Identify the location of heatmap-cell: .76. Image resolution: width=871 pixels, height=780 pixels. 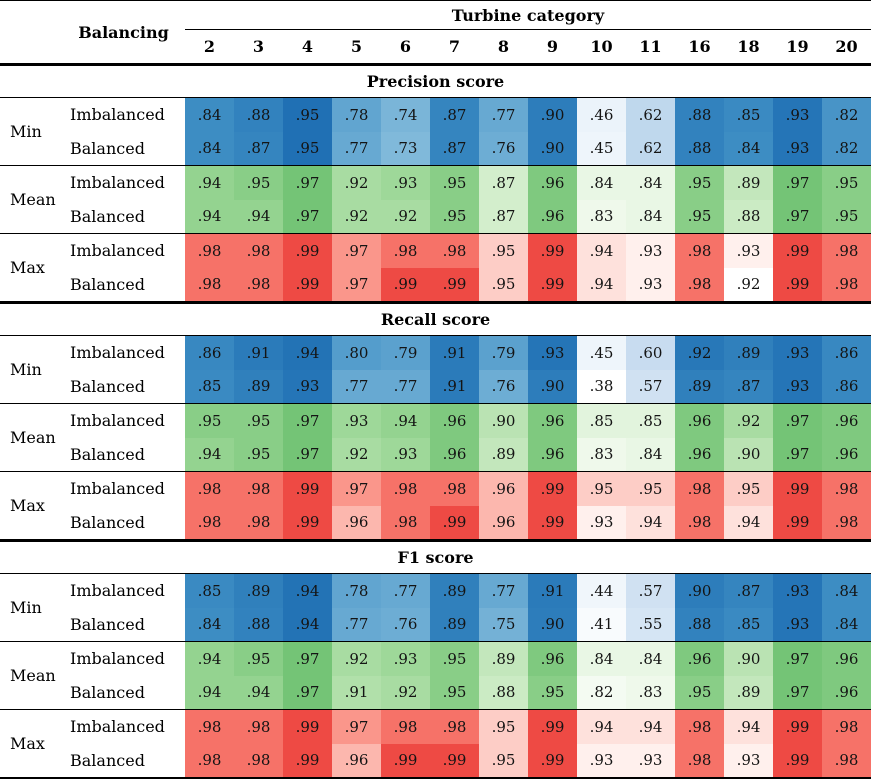
(503, 386).